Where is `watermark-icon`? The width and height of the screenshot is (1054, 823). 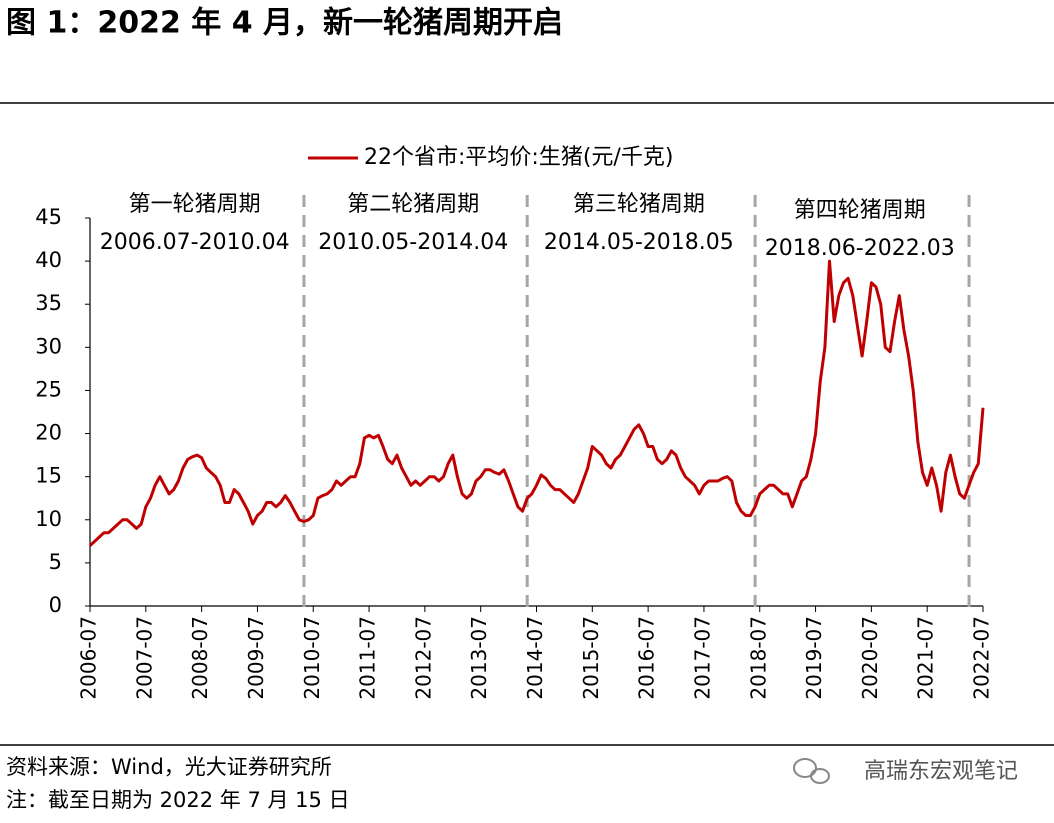
watermark-icon is located at coordinates (811, 771).